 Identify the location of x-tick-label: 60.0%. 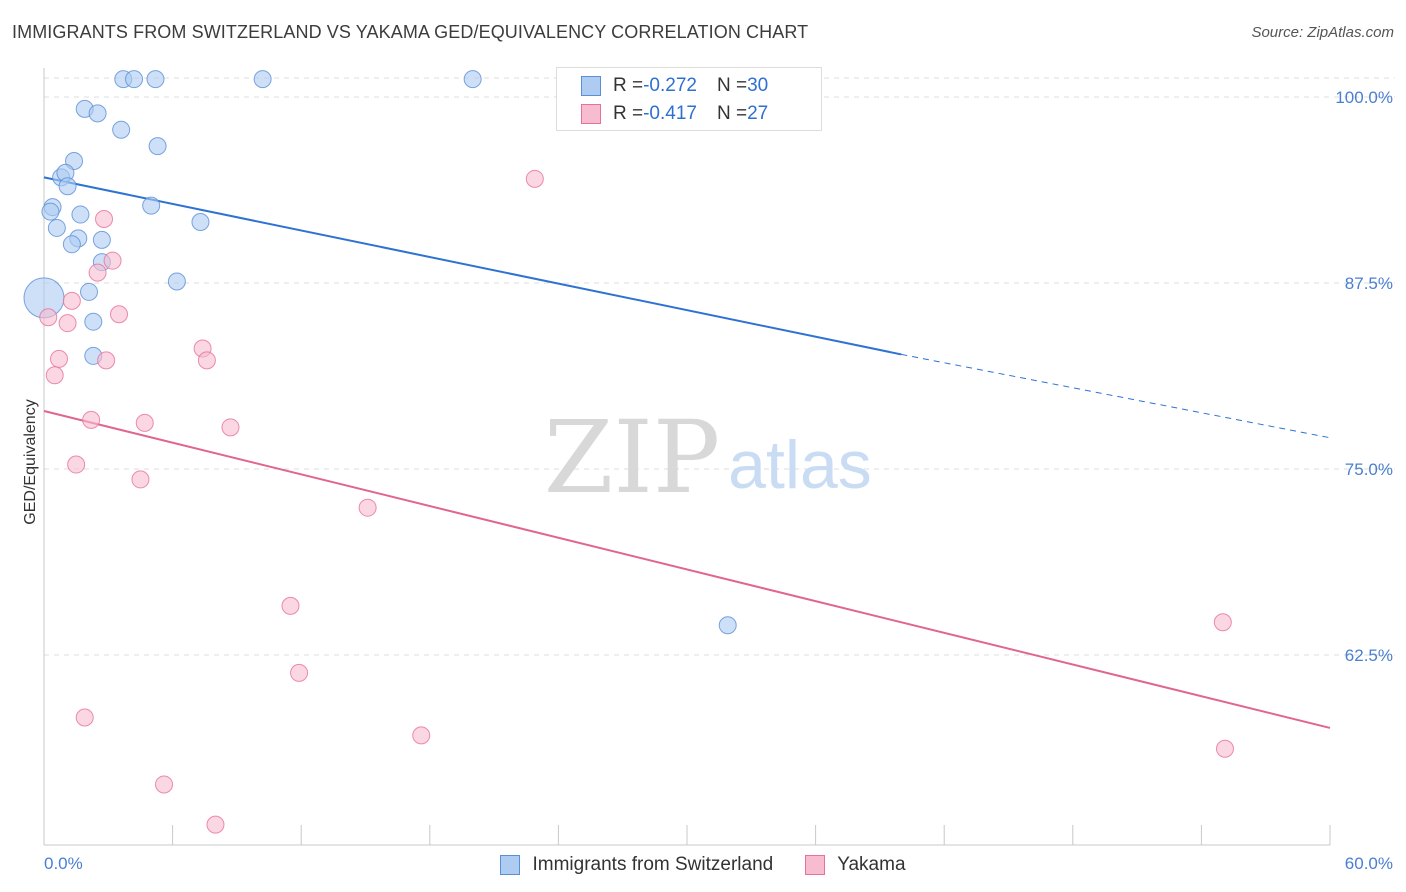
(1369, 863).